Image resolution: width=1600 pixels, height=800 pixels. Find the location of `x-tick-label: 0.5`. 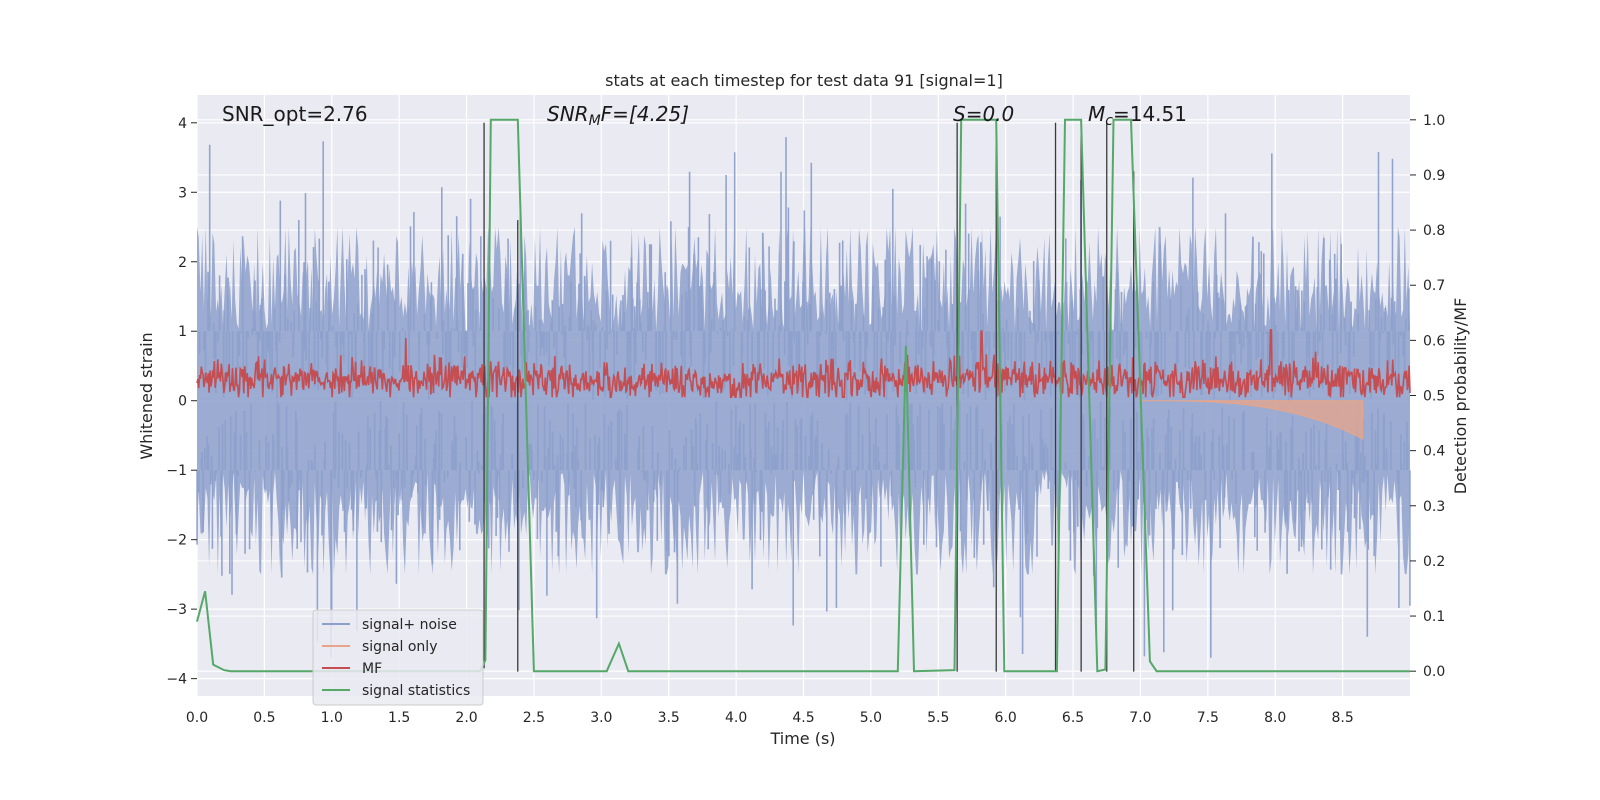

x-tick-label: 0.5 is located at coordinates (264, 718).